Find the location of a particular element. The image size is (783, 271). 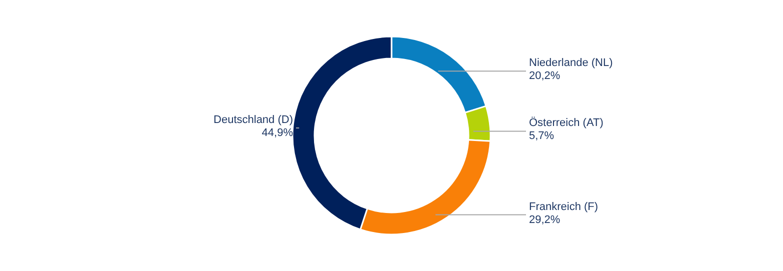

slice-label: Deutschland (D) is located at coordinates (253, 120).